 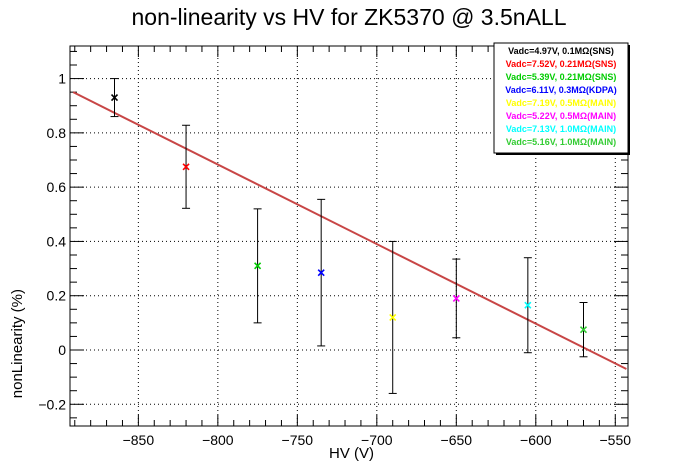 What do you see at coordinates (351, 453) in the screenshot?
I see `x-axis-label: HV (V)` at bounding box center [351, 453].